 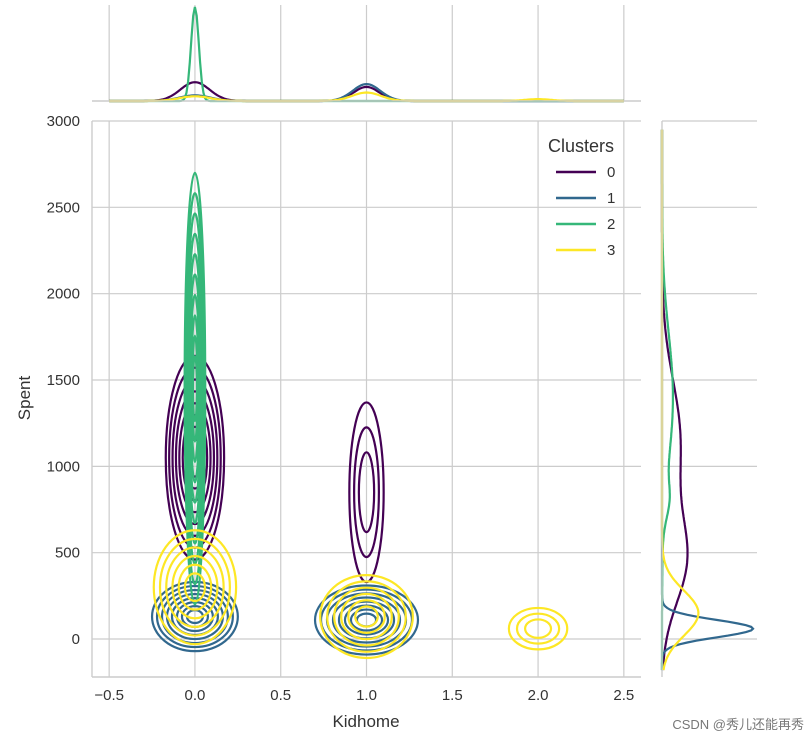 I want to click on y-tick-label: 500, so click(x=67, y=553).